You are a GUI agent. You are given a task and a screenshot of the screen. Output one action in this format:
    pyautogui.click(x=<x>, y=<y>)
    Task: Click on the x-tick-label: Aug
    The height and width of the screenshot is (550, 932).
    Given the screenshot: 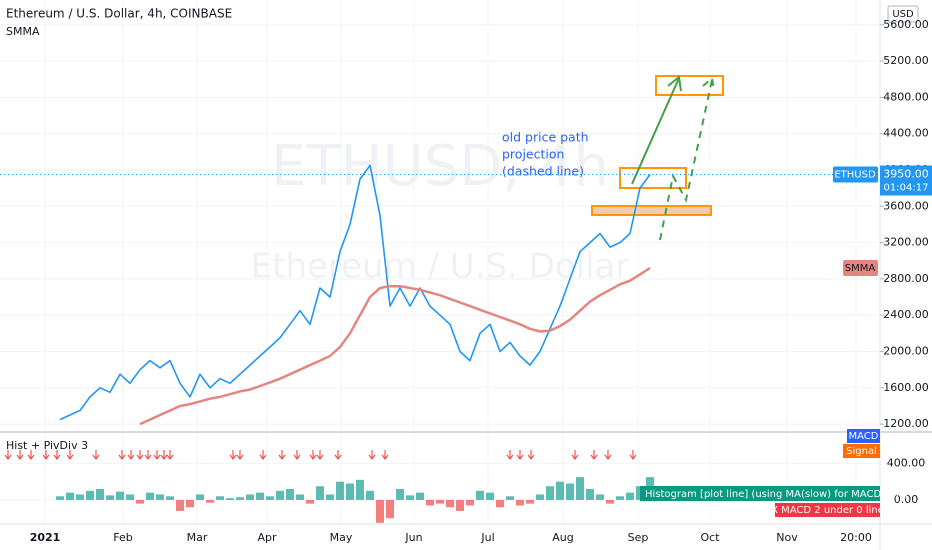 What is the action you would take?
    pyautogui.click(x=562, y=537)
    